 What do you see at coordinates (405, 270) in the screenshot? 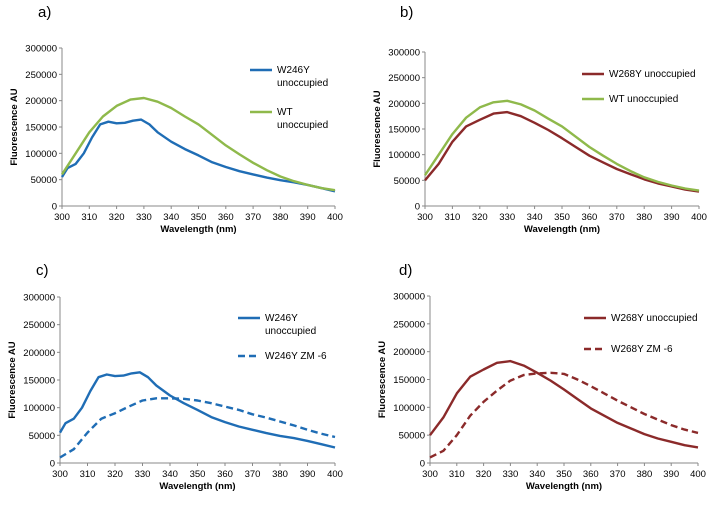
I see `panel-letter: d)` at bounding box center [405, 270].